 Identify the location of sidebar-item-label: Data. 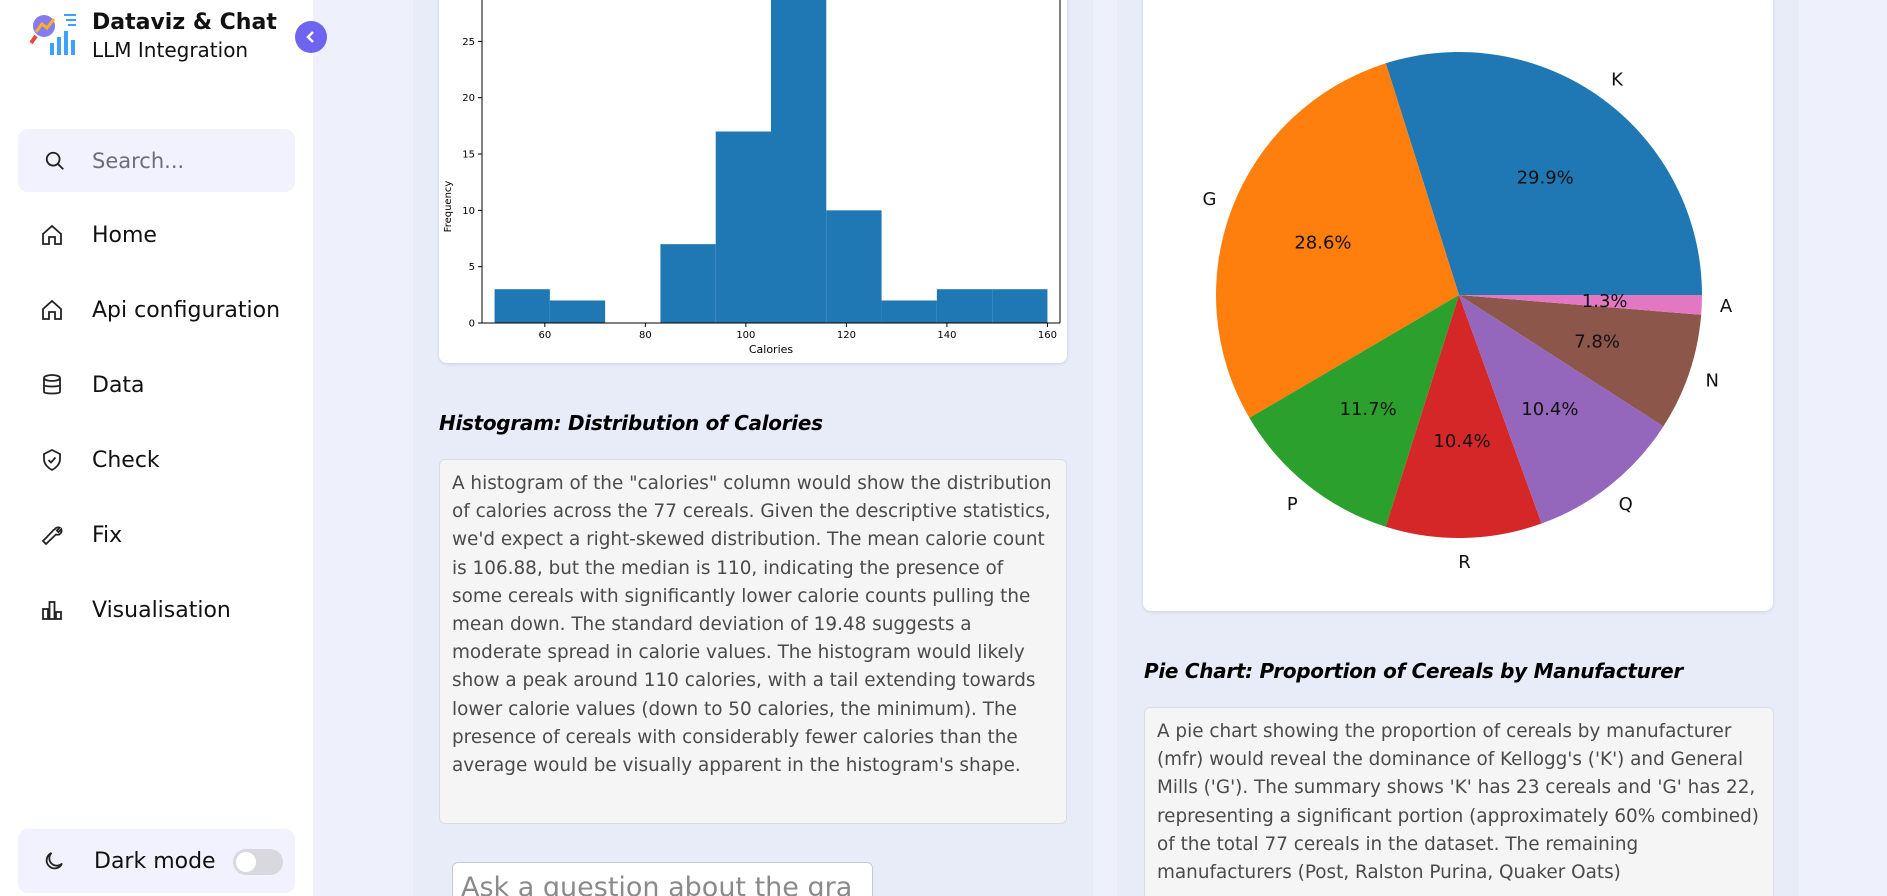
(118, 385).